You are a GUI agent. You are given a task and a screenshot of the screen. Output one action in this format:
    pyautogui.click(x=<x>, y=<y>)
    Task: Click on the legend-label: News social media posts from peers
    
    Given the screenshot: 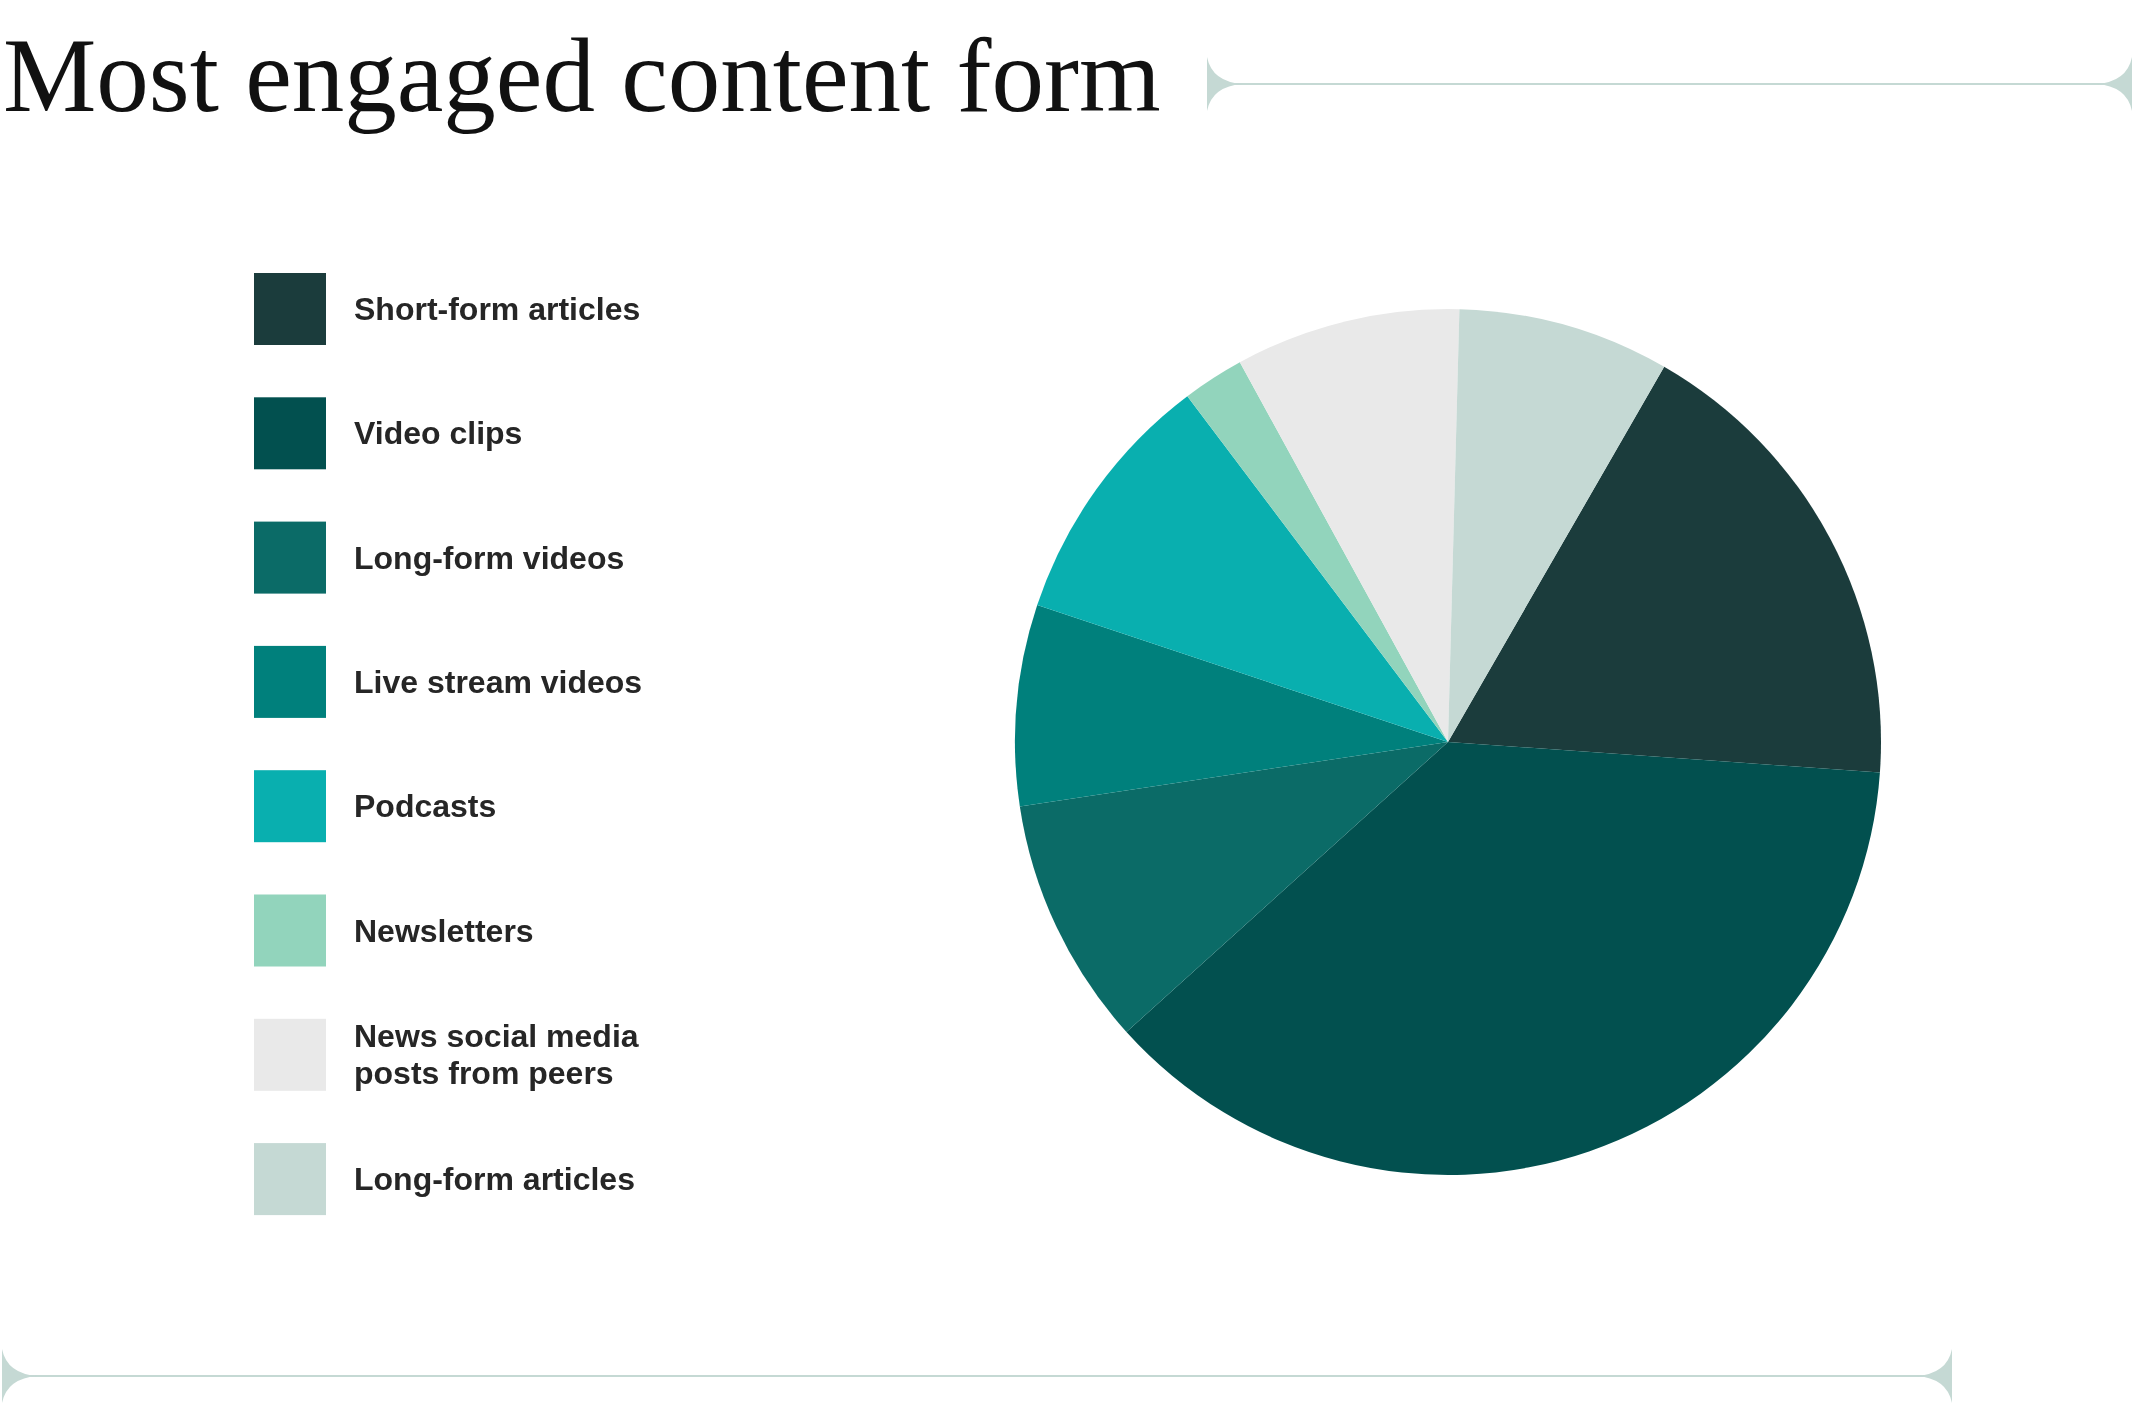 What is the action you would take?
    pyautogui.click(x=496, y=1055)
    